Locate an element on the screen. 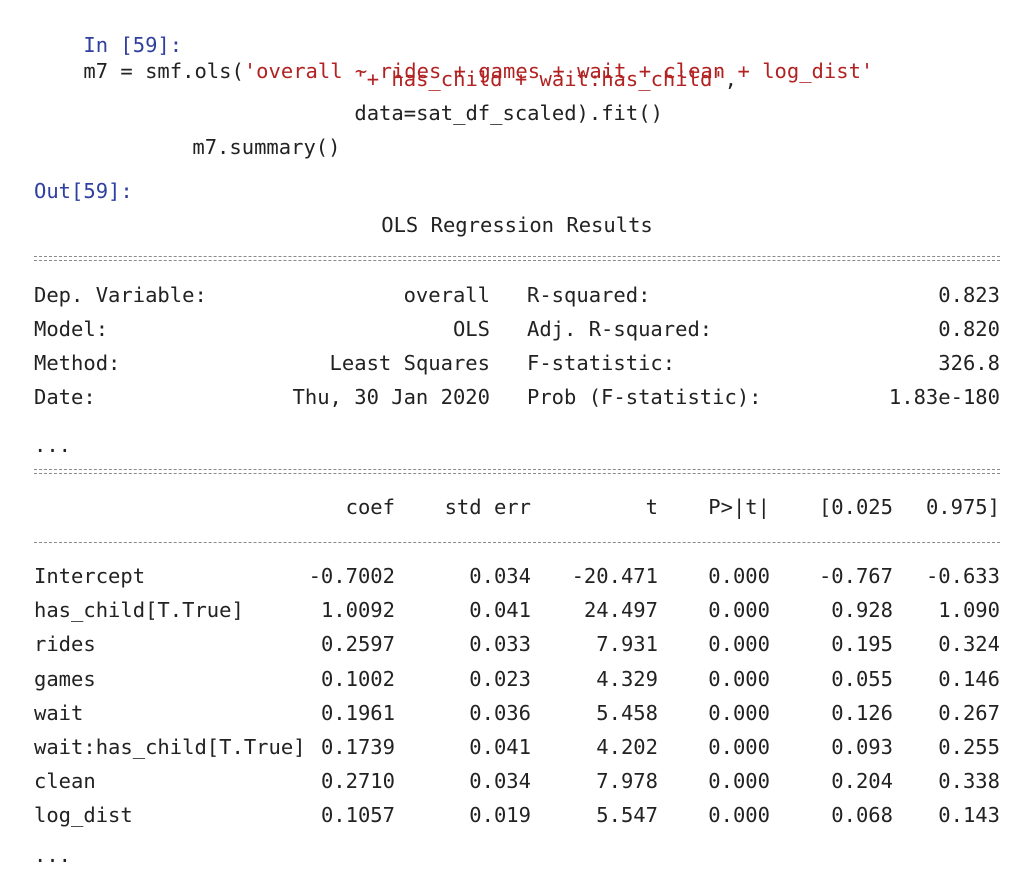  column-header: P>|t| is located at coordinates (739, 507).